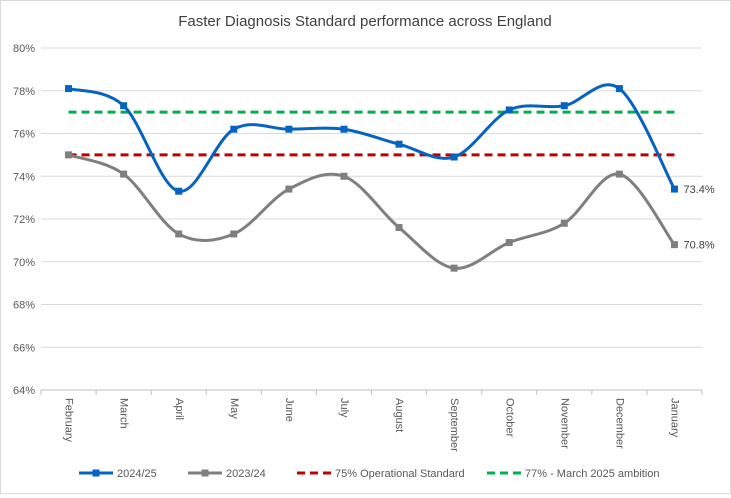 This screenshot has height=498, width=731. I want to click on x-tick-label: March, so click(124, 413).